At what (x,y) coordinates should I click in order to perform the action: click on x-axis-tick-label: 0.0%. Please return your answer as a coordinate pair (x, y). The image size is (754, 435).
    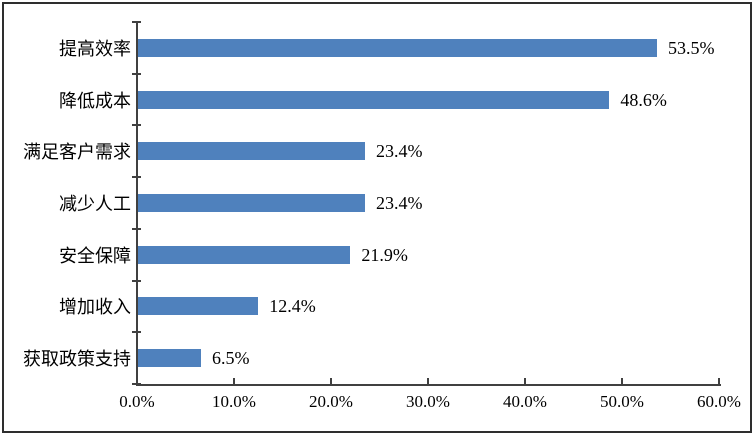
    Looking at the image, I should click on (137, 401).